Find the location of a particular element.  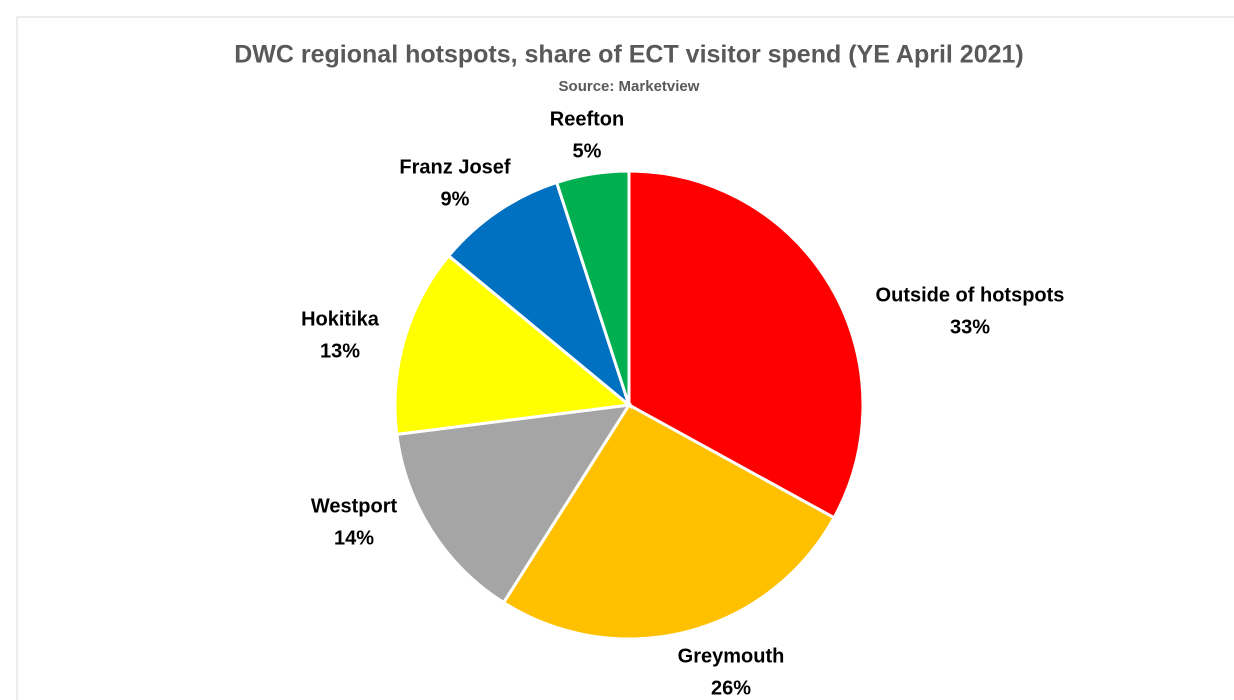

slice-name-label: Greymouth is located at coordinates (731, 656).